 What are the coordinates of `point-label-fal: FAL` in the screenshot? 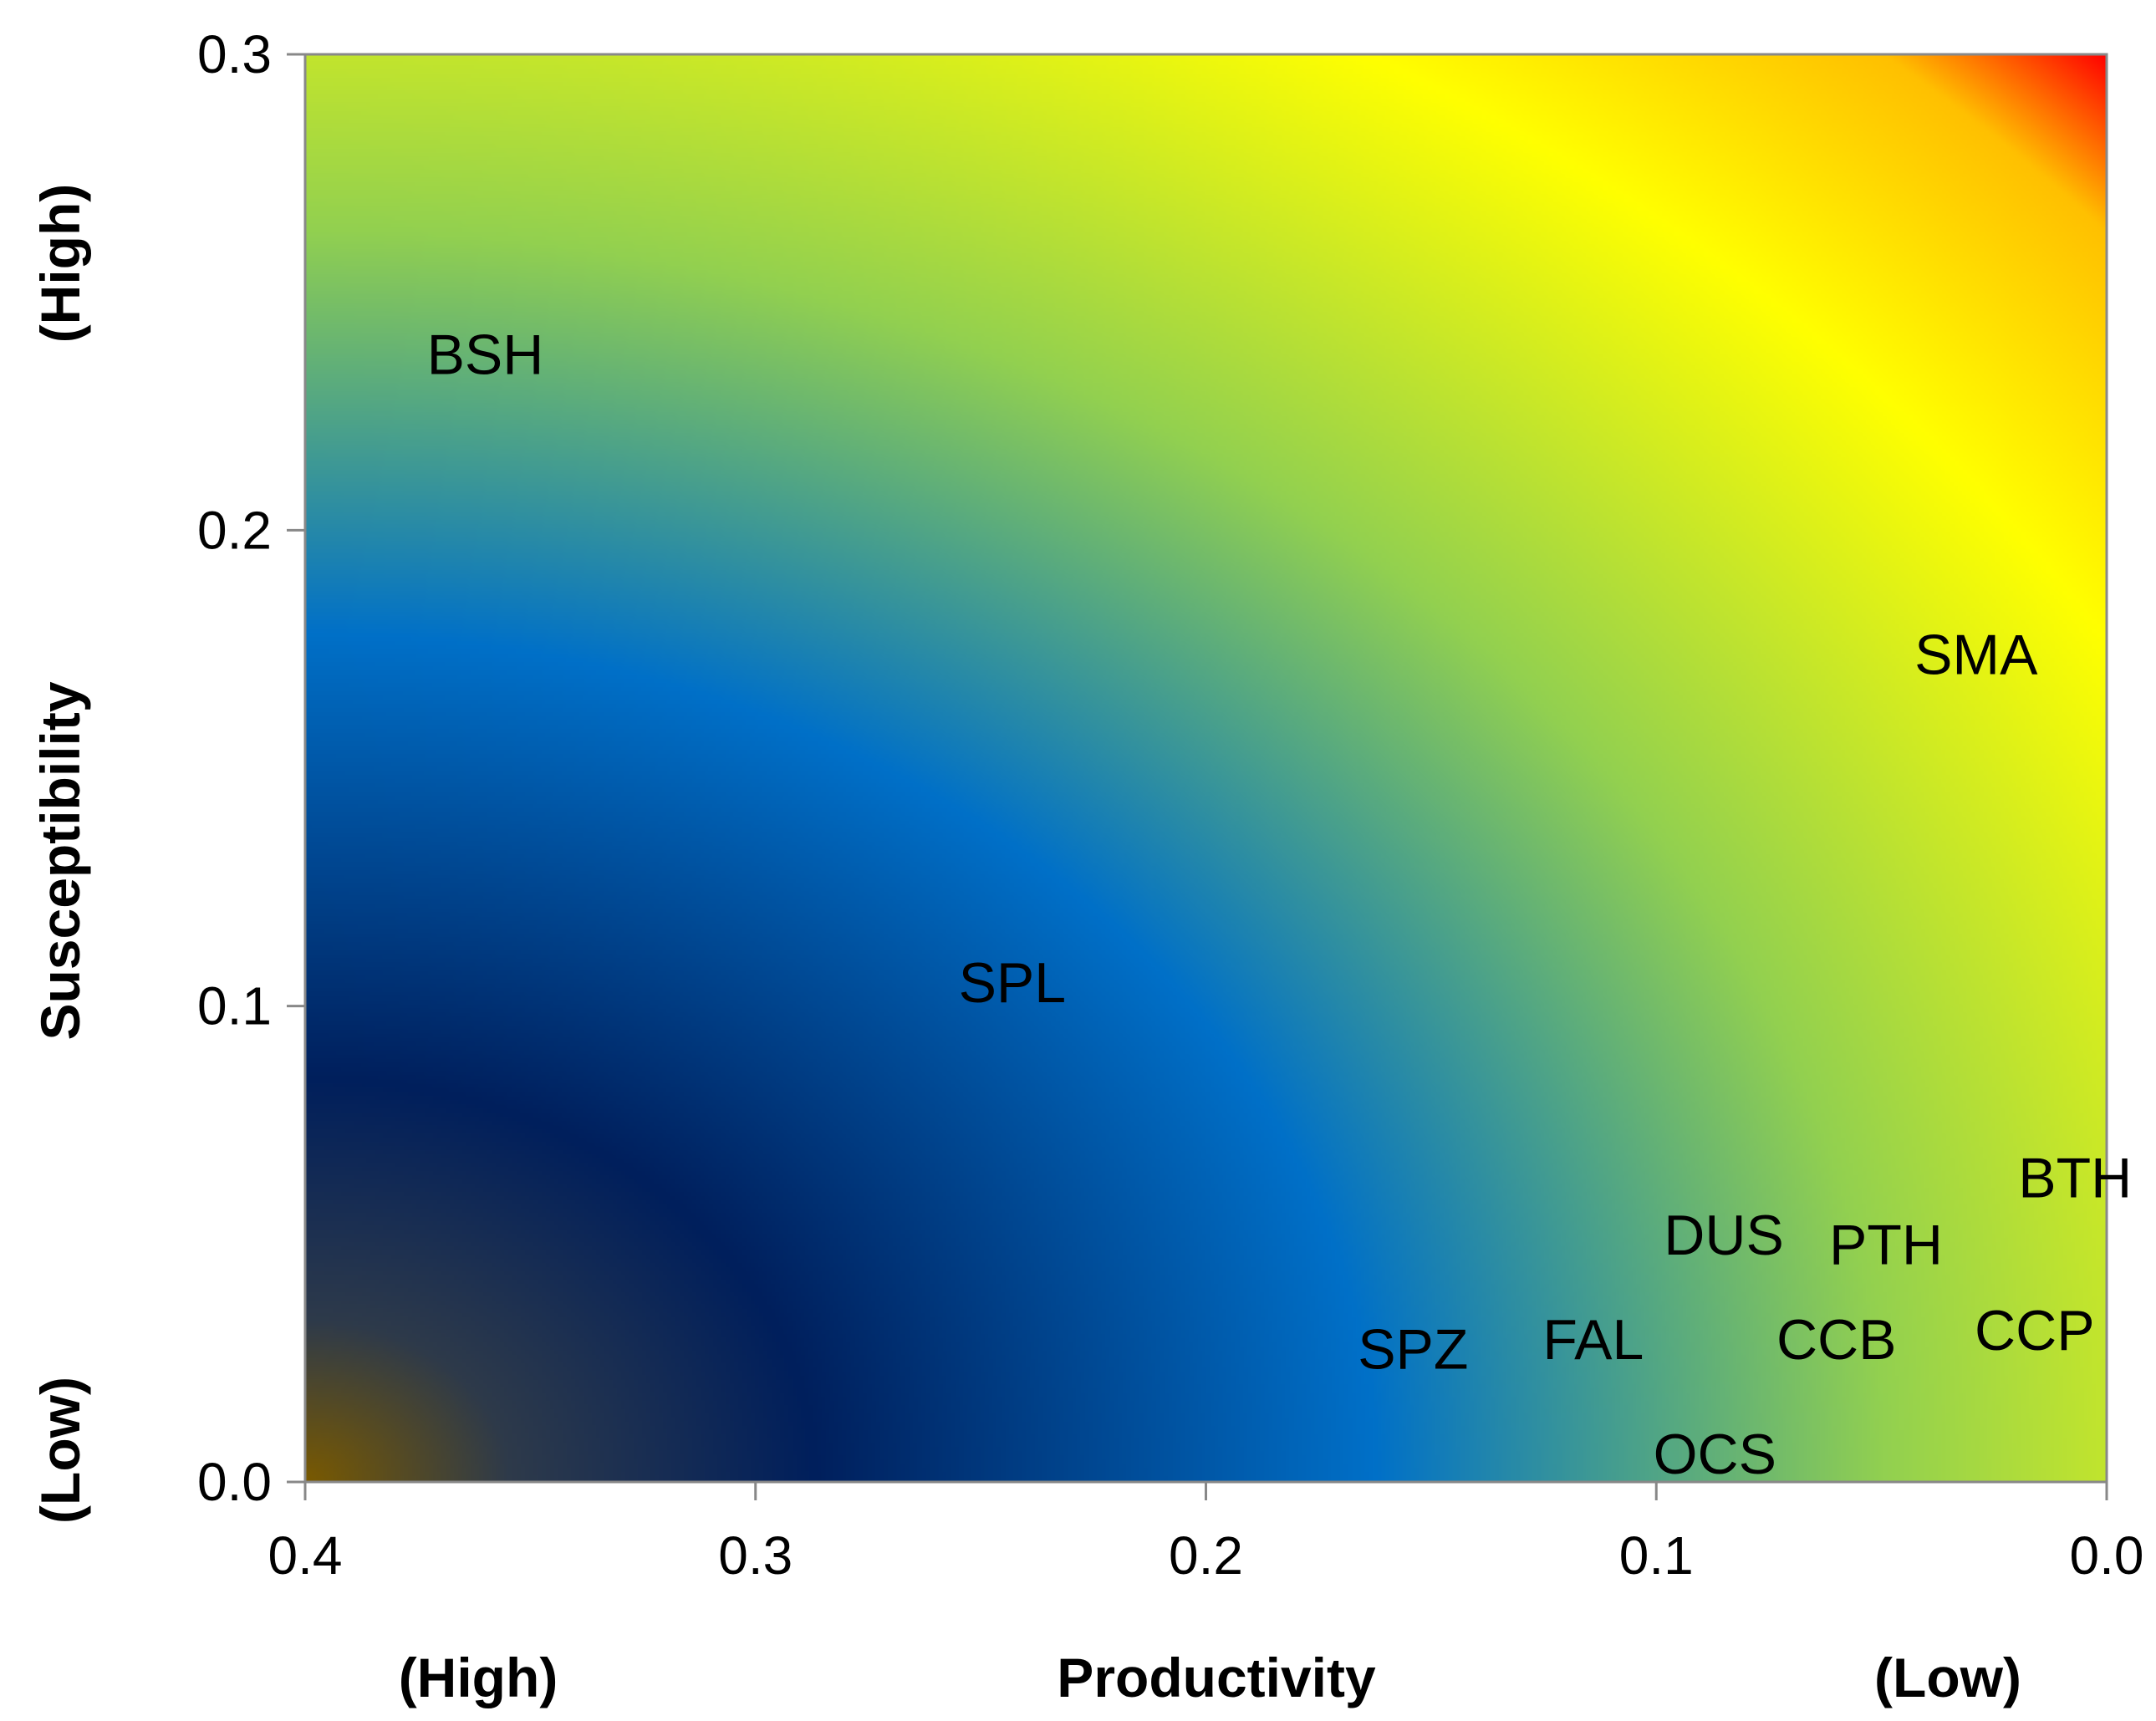 It's located at (1593, 1340).